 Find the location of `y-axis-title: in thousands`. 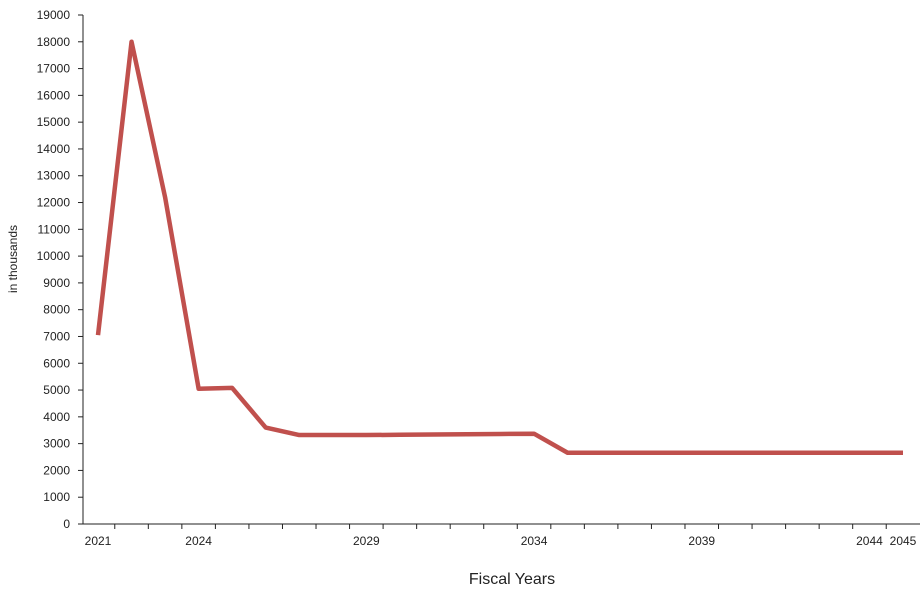

y-axis-title: in thousands is located at coordinates (13, 259).